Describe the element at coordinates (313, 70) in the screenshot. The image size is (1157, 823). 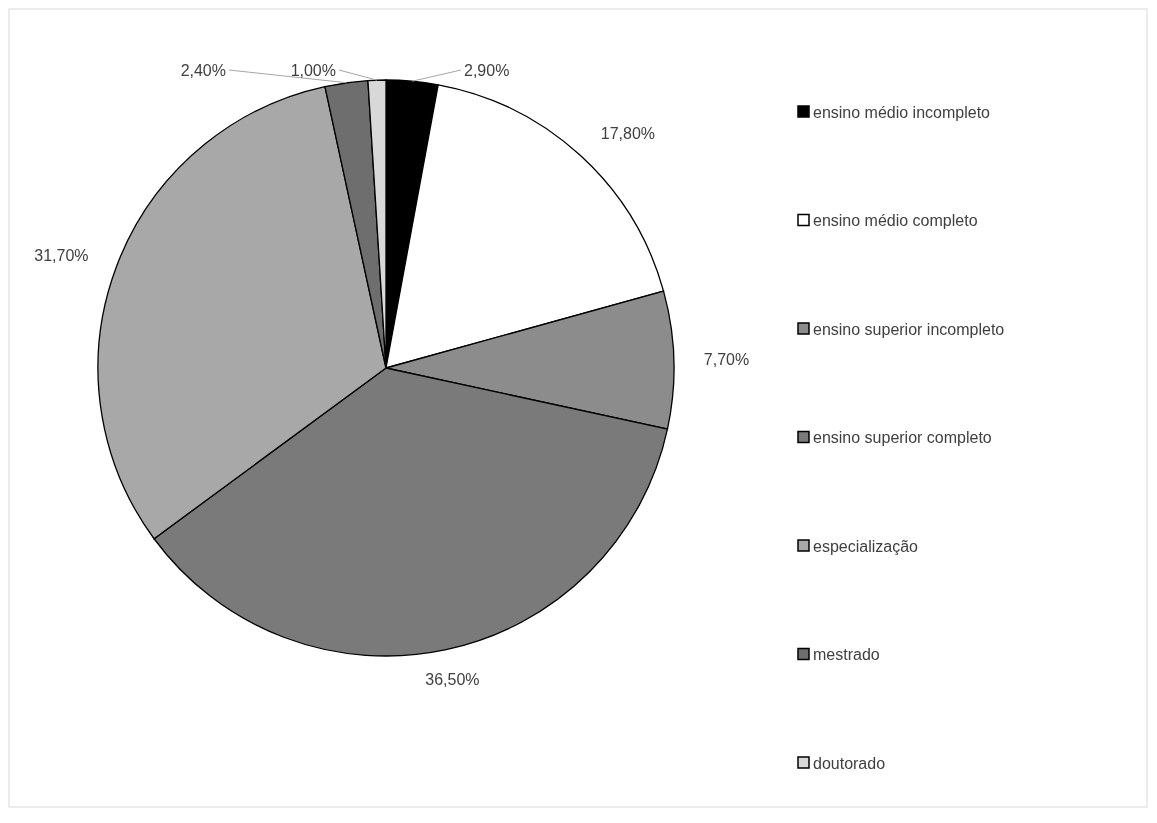
I see `data-label: 1,00%` at that location.